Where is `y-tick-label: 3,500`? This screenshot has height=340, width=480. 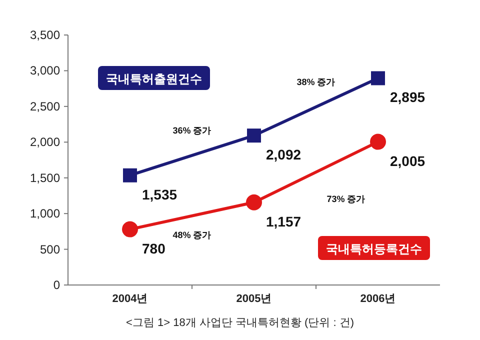 y-tick-label: 3,500 is located at coordinates (45, 35).